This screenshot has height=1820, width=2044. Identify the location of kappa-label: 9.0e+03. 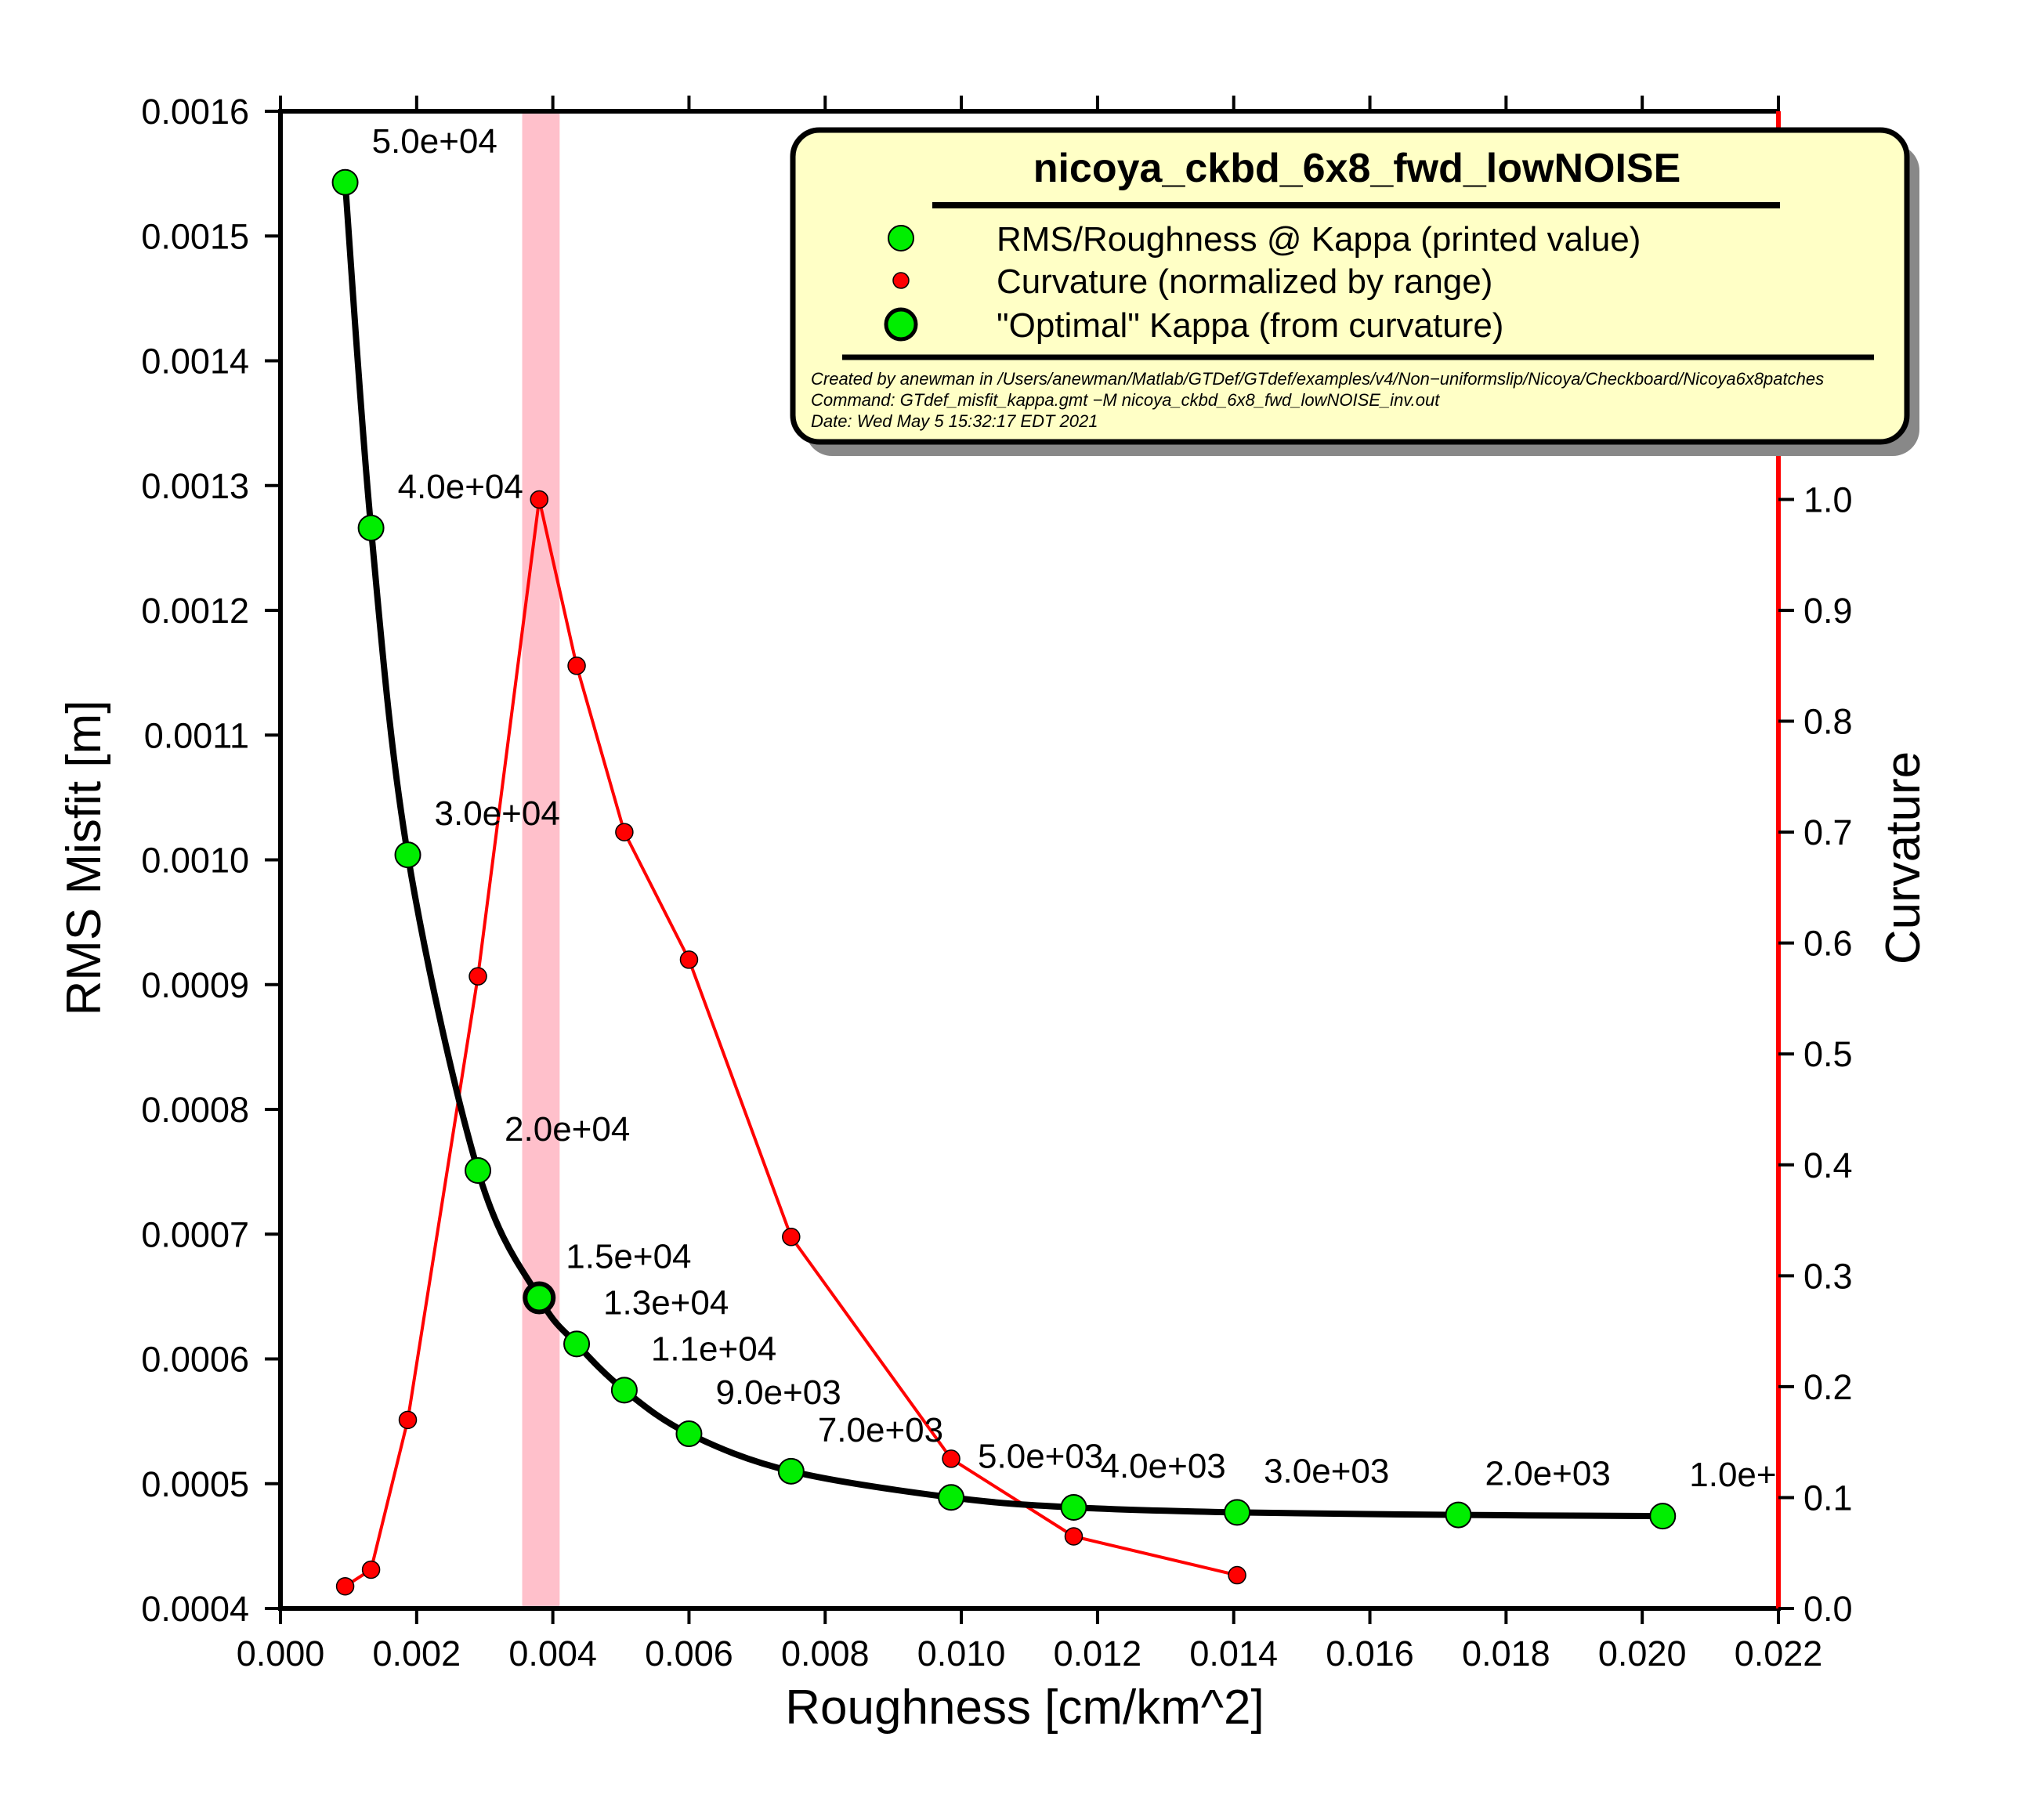
(778, 1392).